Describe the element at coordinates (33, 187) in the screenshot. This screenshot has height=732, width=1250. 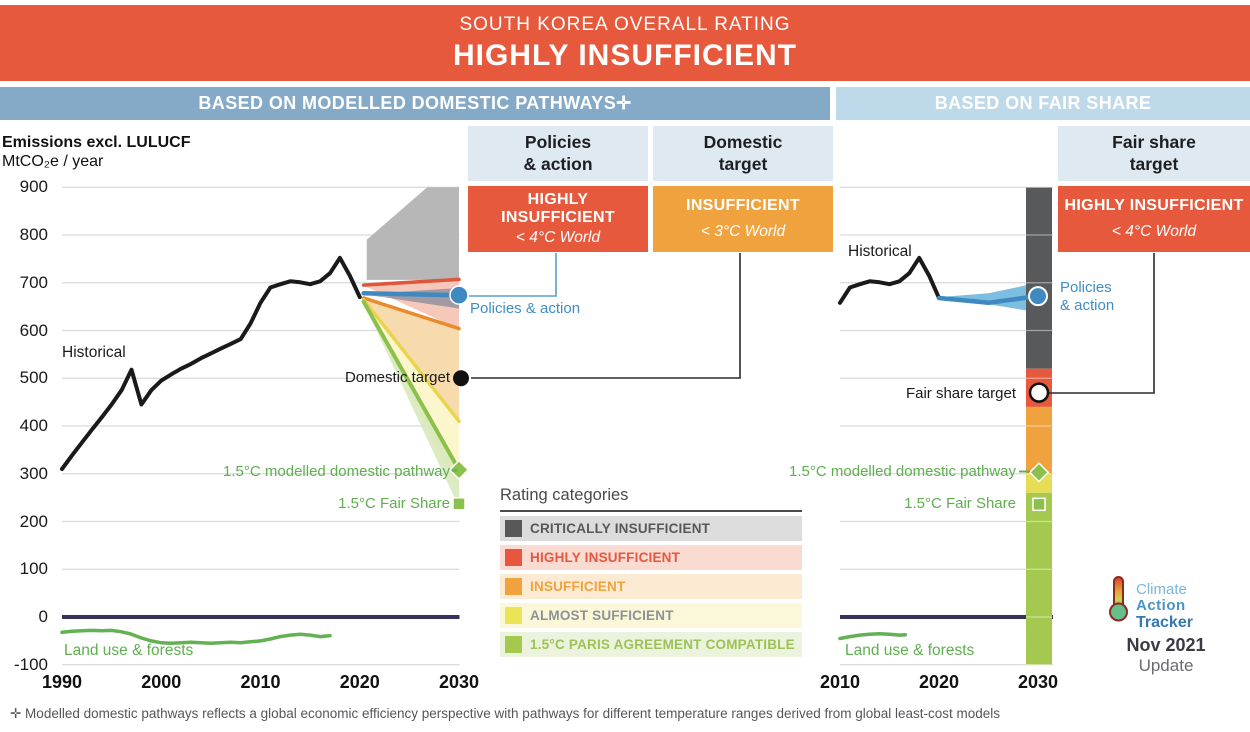
I see `y-tick-label: 900` at that location.